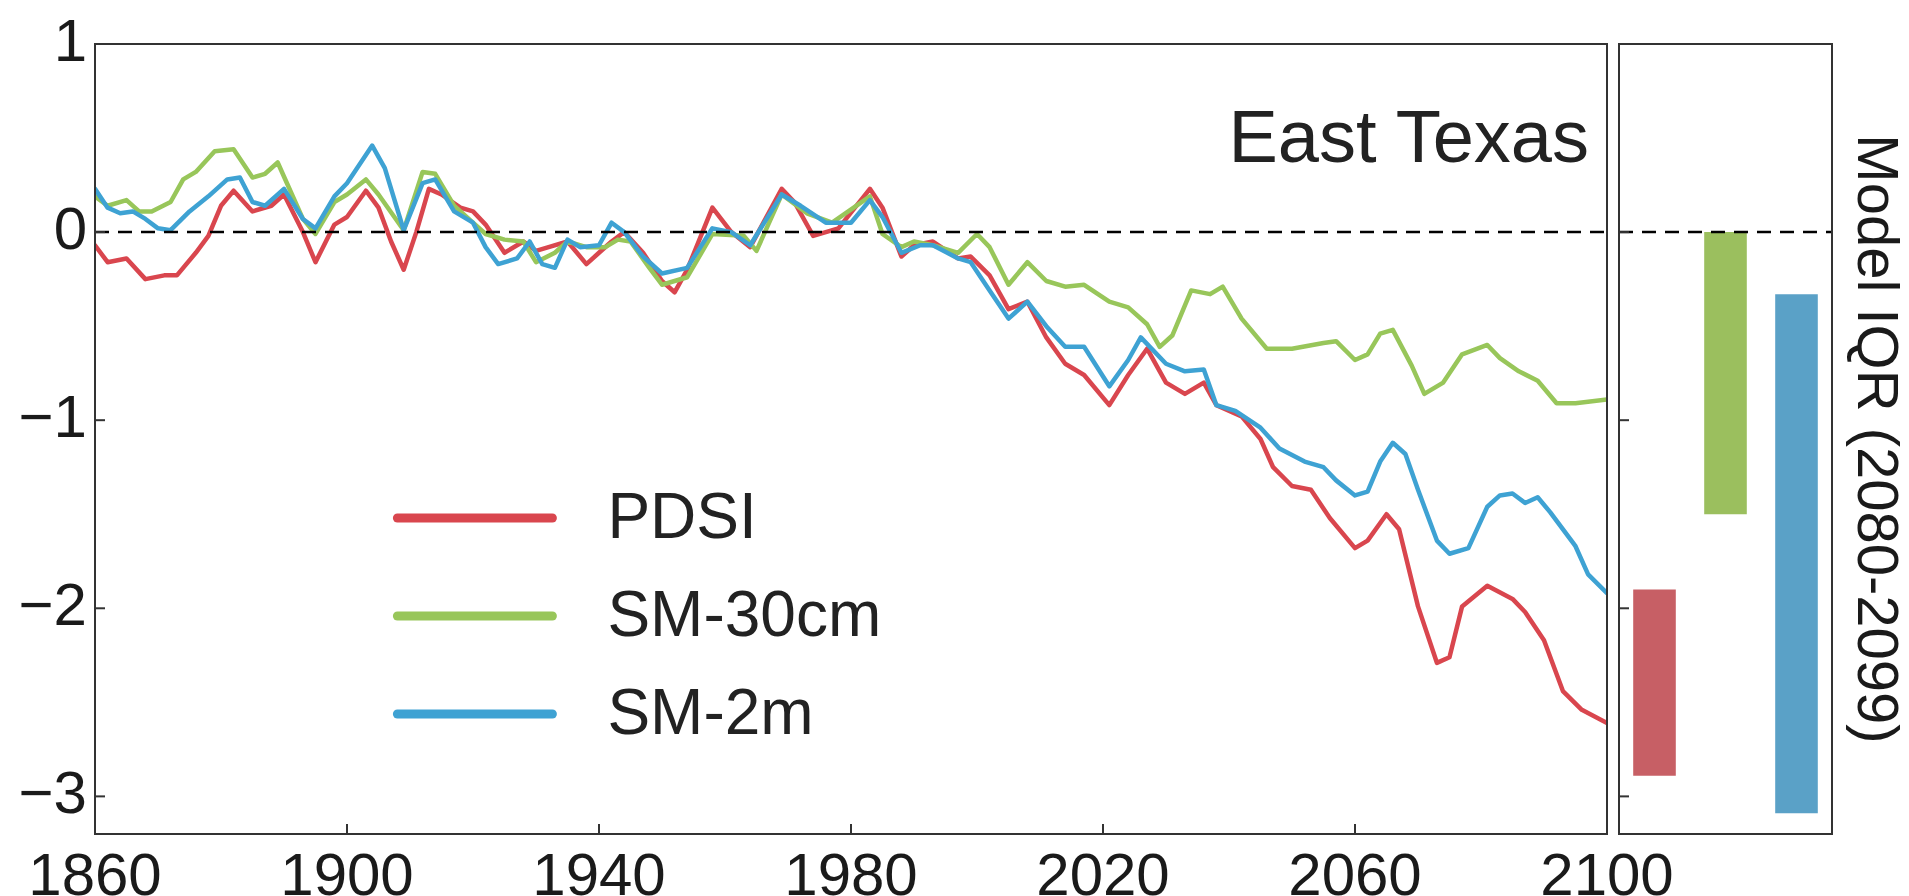 The image size is (1909, 896). What do you see at coordinates (52, 604) in the screenshot?
I see `y-tick-label: −2` at bounding box center [52, 604].